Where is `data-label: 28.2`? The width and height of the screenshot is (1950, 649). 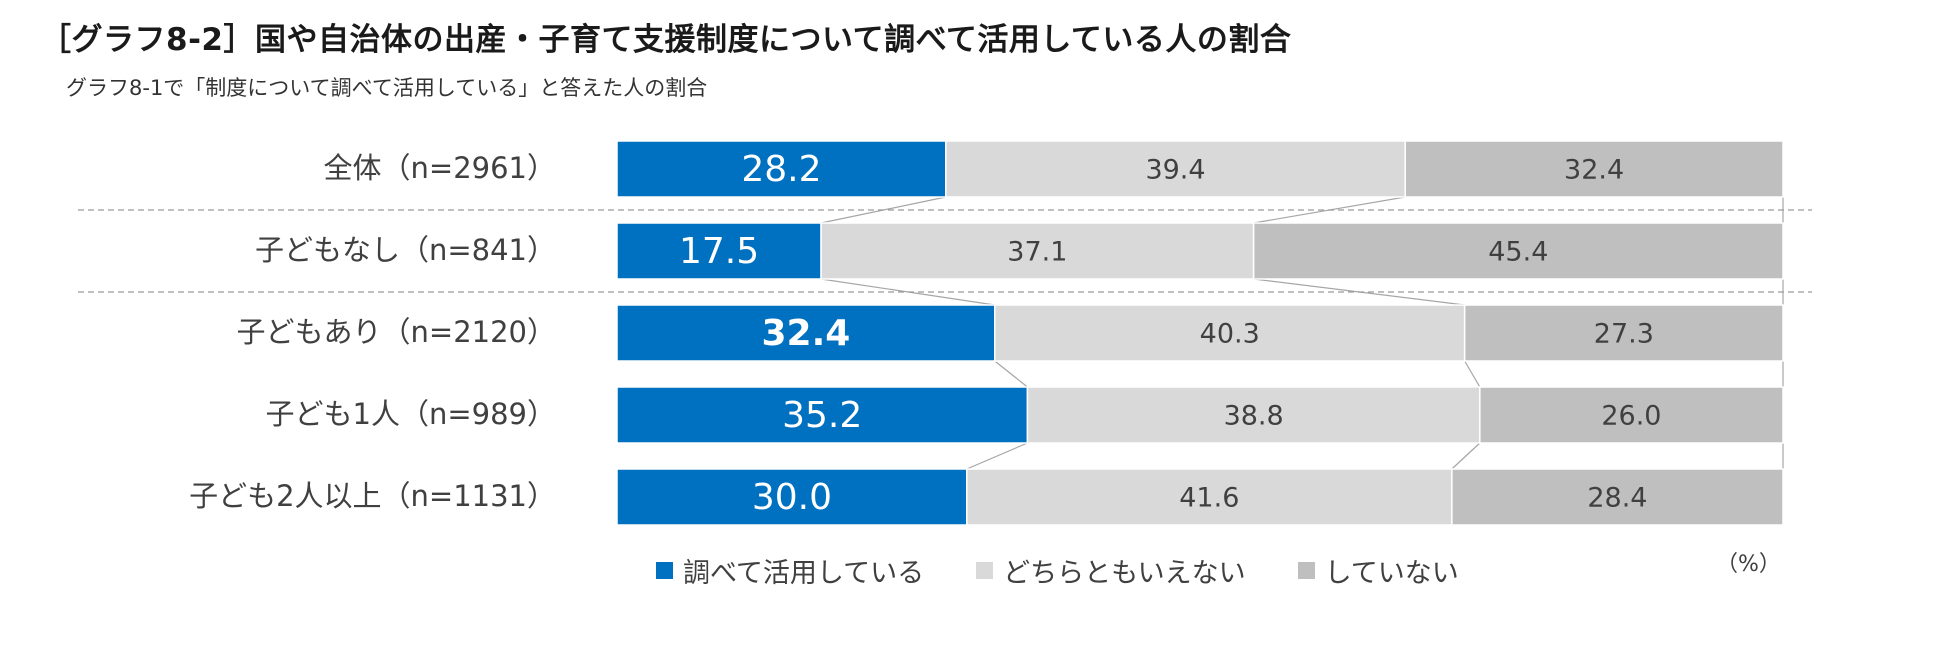
data-label: 28.2 is located at coordinates (781, 169).